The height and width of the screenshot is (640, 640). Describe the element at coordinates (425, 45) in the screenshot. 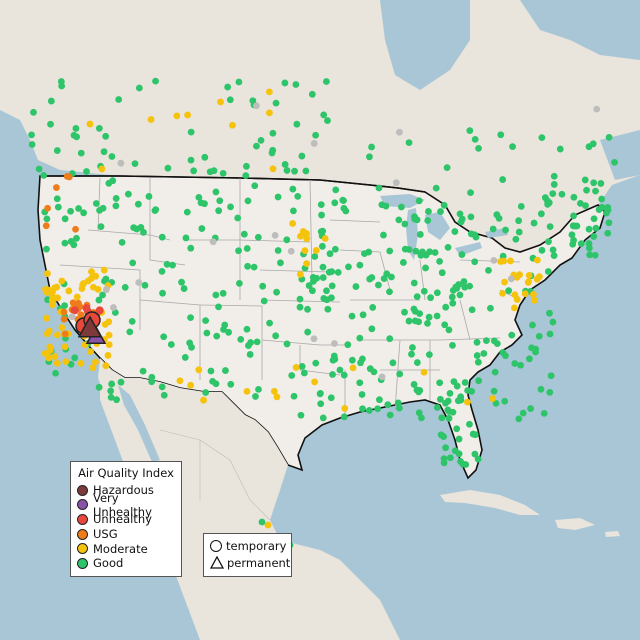

I see `hudson-bay` at that location.